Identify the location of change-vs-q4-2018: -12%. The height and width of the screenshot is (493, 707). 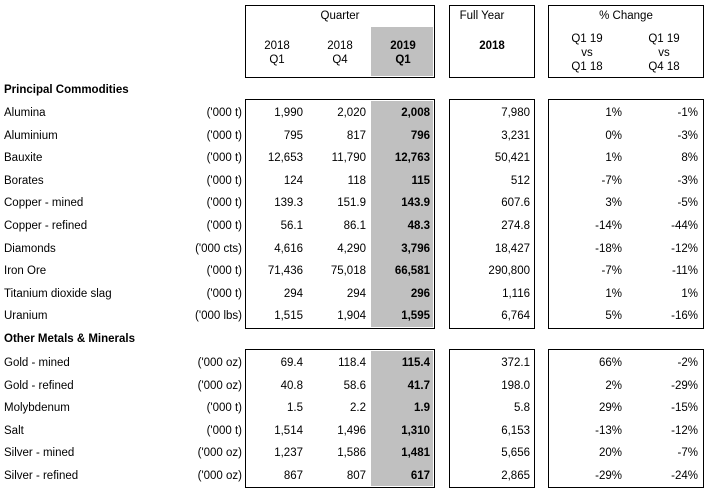
(684, 248).